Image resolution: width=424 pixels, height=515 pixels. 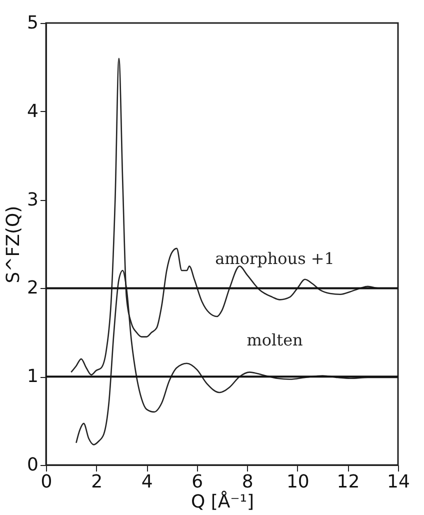 What do you see at coordinates (97, 482) in the screenshot?
I see `x-tick-label: 2` at bounding box center [97, 482].